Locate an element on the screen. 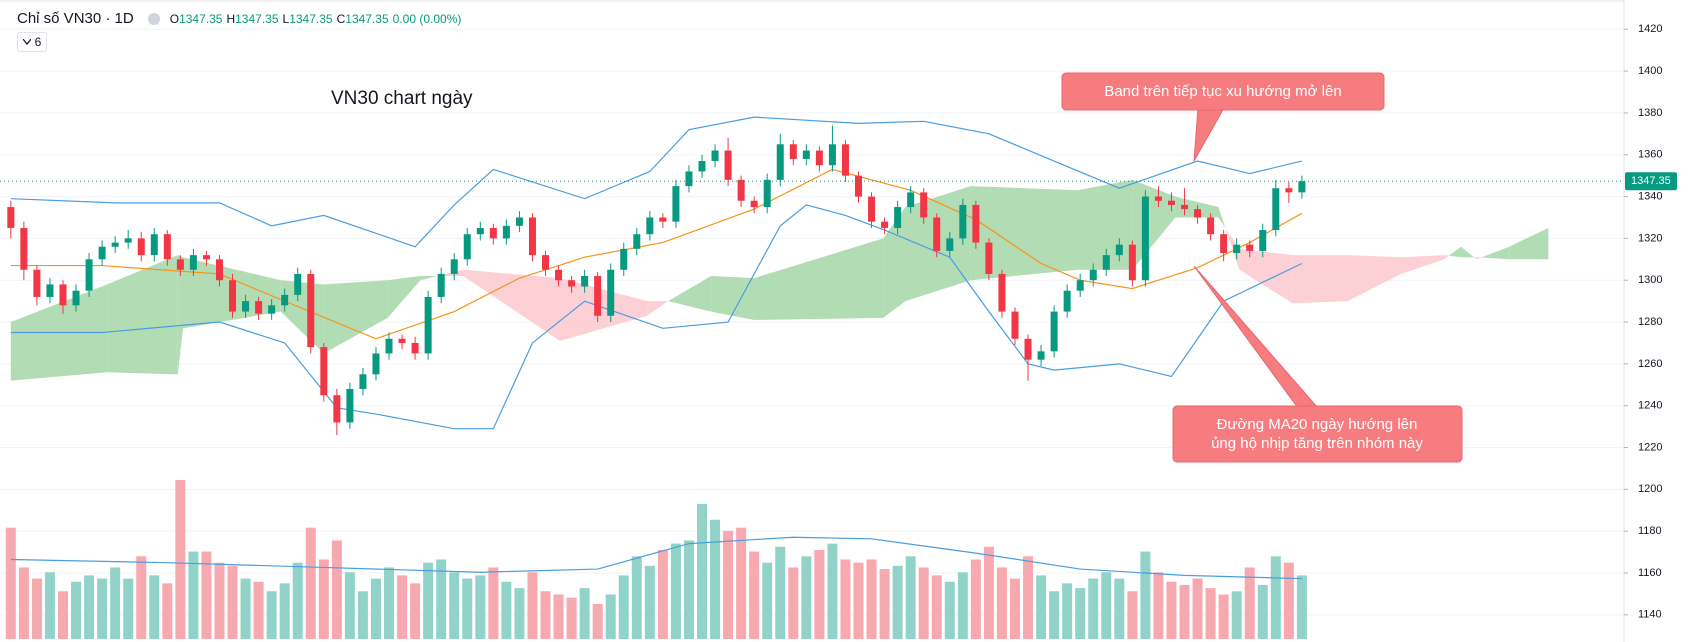 The image size is (1690, 642). ohlc-value: 1347.35 is located at coordinates (311, 18).